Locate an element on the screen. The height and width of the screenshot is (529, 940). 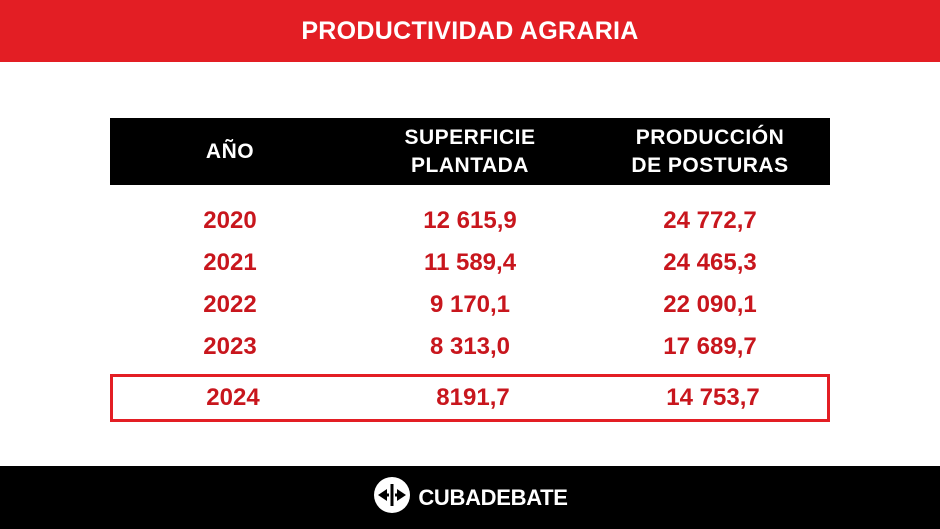
brand-logo: CUBADEBATE is located at coordinates (470, 497).